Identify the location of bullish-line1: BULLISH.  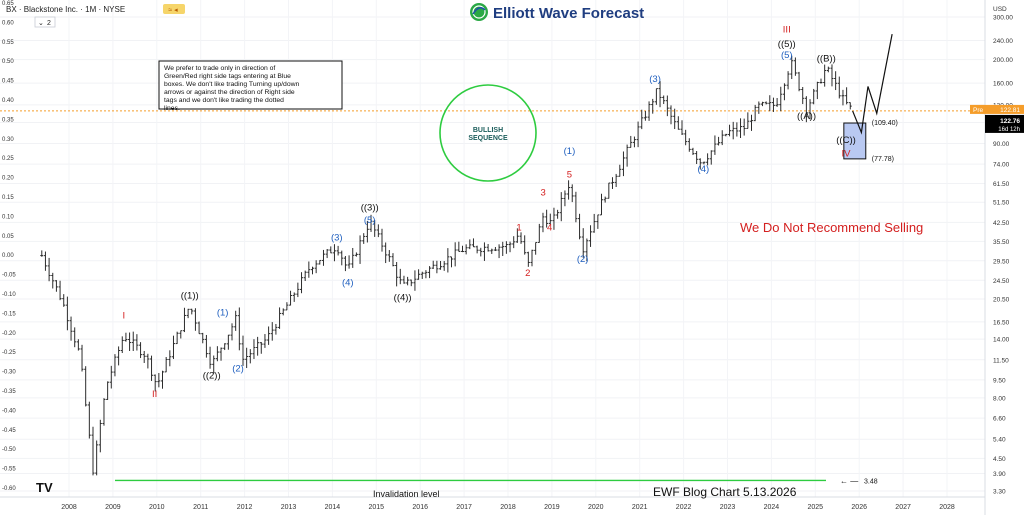
(488, 130).